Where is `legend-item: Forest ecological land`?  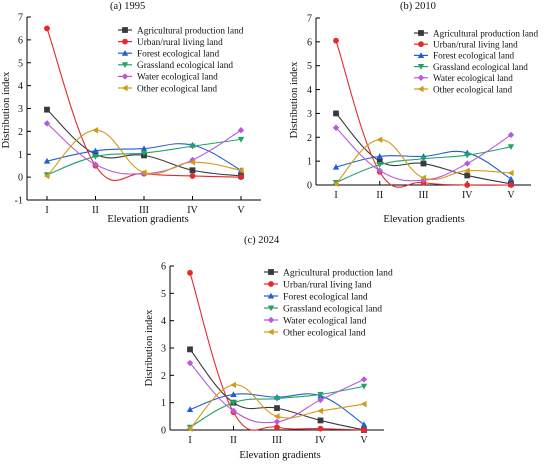 legend-item: Forest ecological land is located at coordinates (316, 296).